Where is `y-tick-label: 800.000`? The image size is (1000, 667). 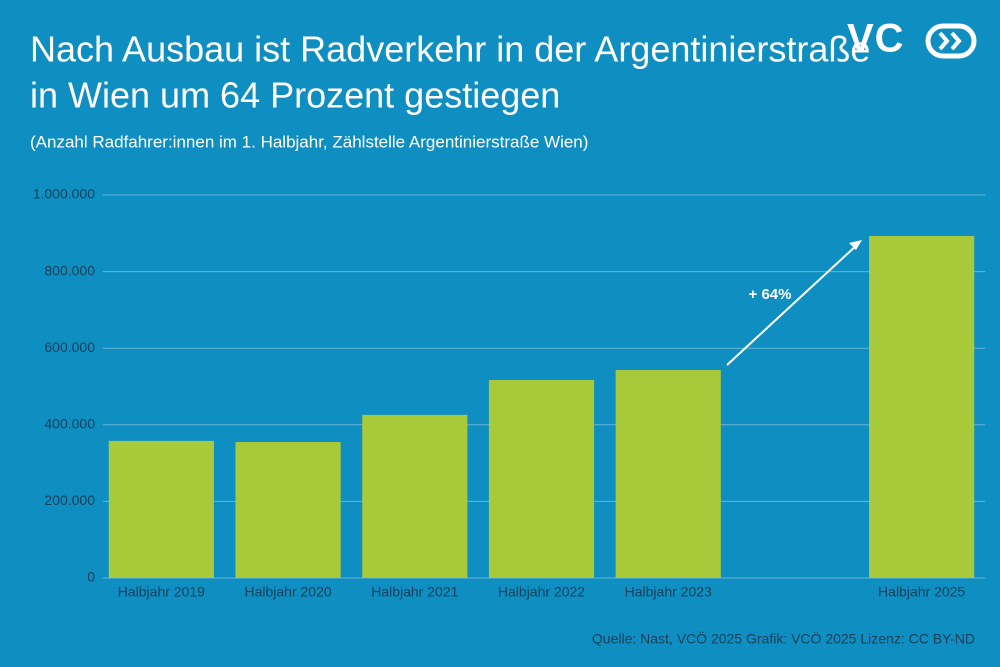 y-tick-label: 800.000 is located at coordinates (69, 270).